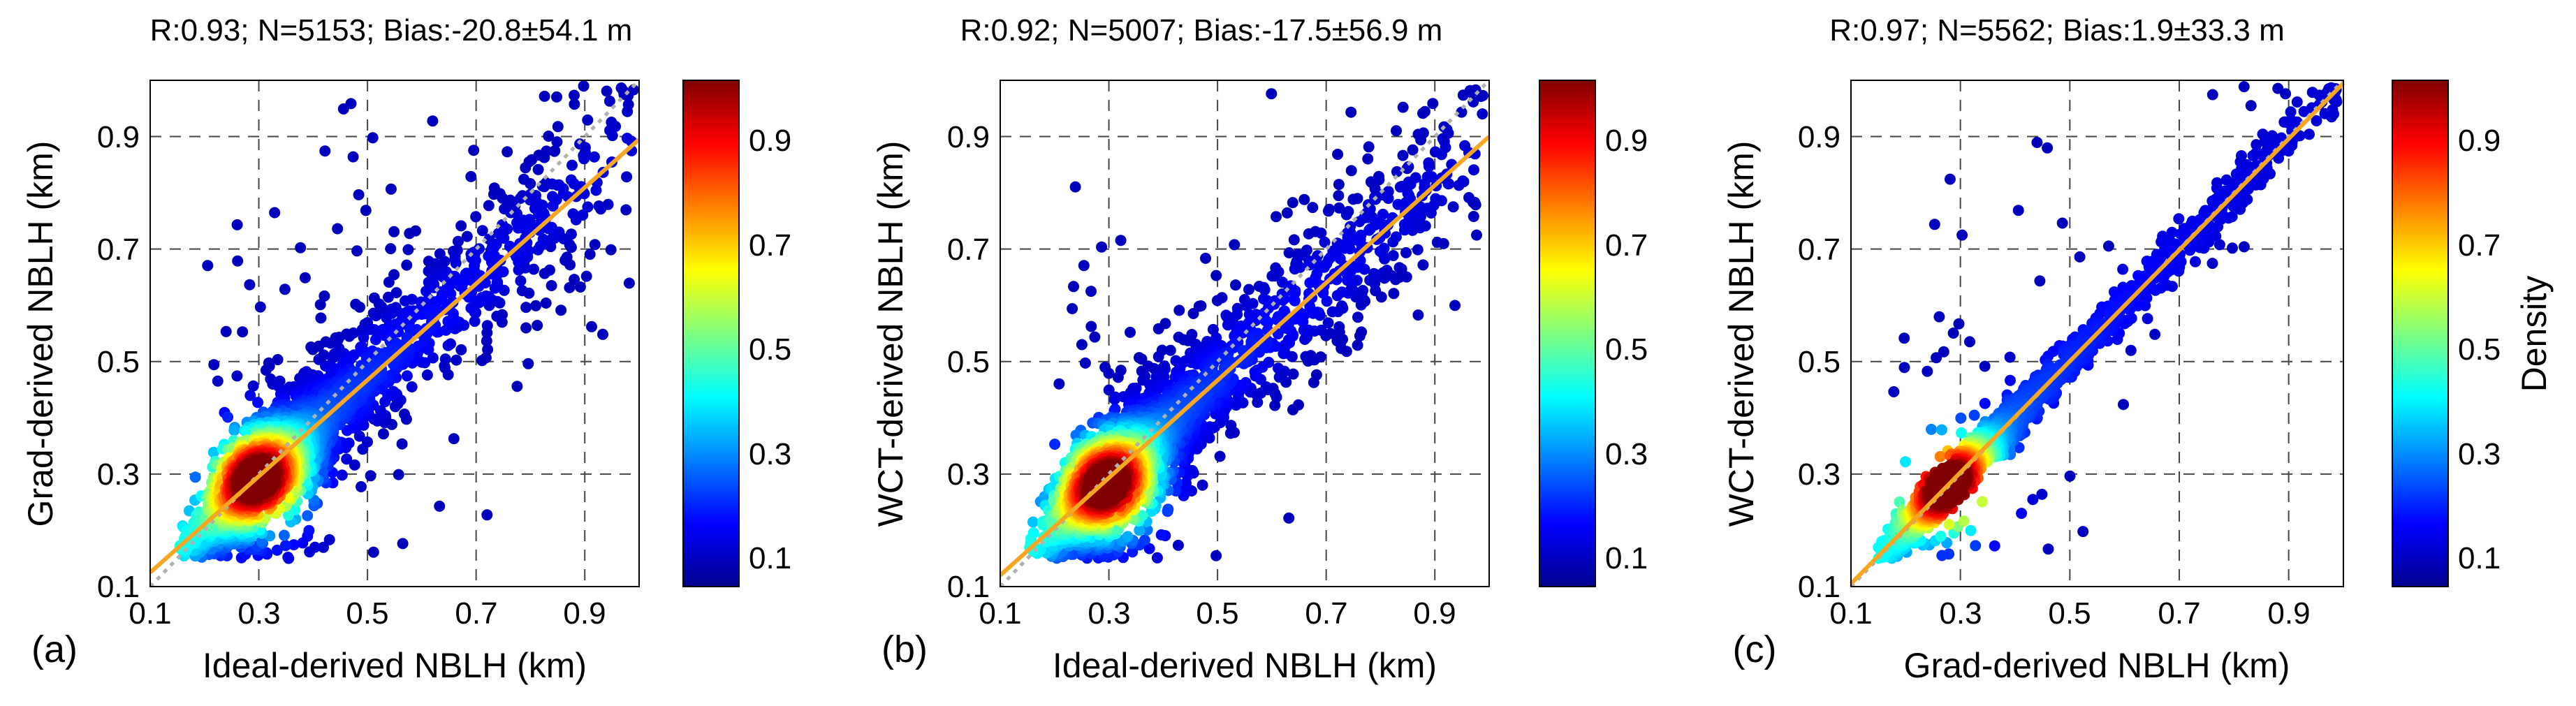  Describe the element at coordinates (711, 333) in the screenshot. I see `panel-a-colorbar-gradient` at that location.